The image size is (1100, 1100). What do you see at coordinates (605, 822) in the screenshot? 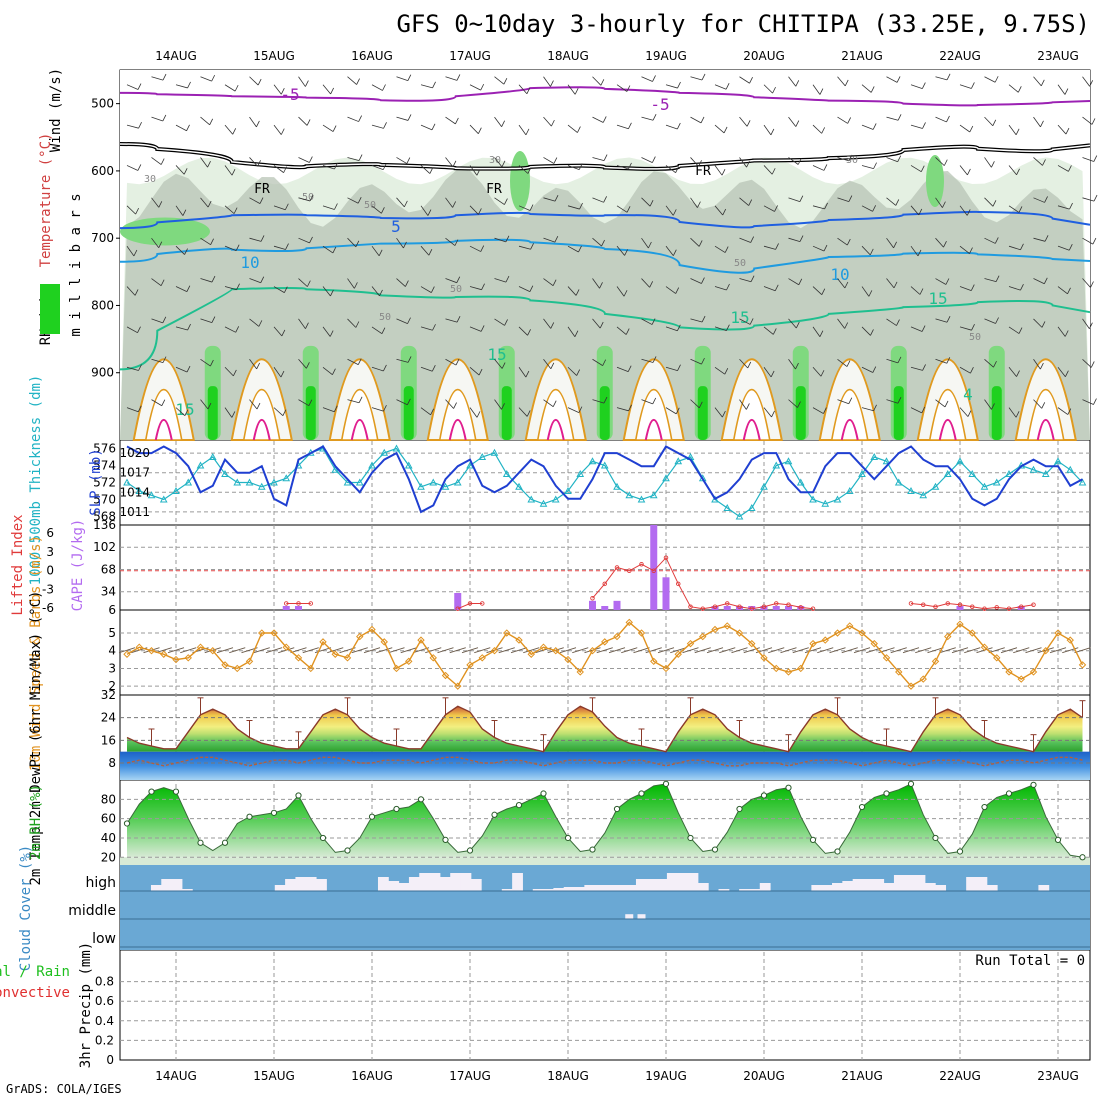
I see `rh2m-panel` at bounding box center [605, 822].